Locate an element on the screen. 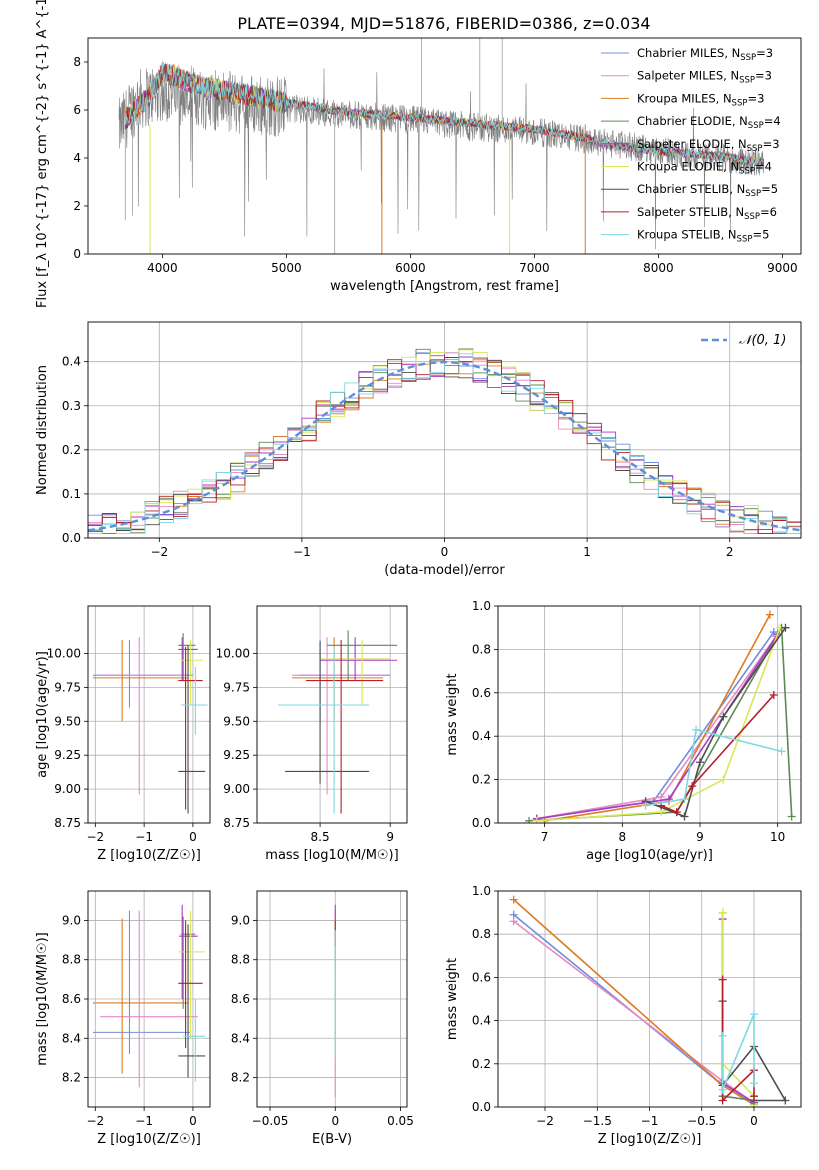 The height and width of the screenshot is (1170, 819). legend-name: Chabrier STELIB, N is located at coordinates (691, 189).